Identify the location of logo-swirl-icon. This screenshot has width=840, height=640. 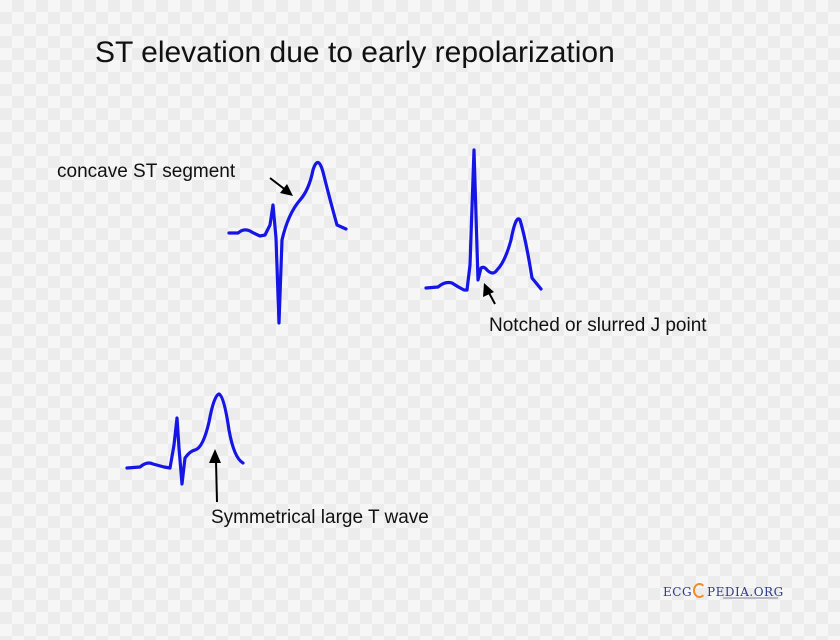
(700, 590).